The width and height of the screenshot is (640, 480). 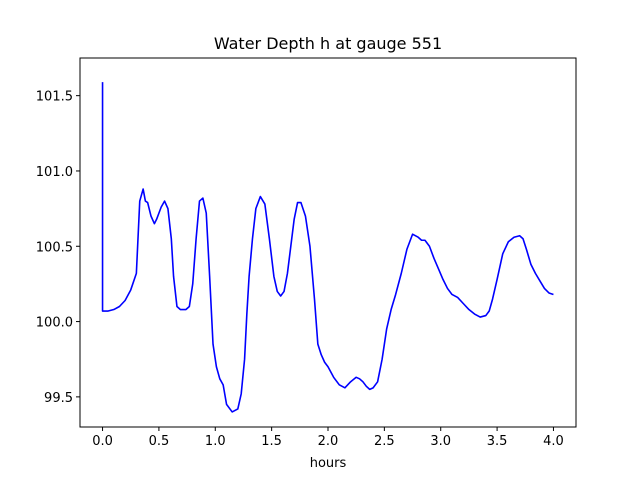 I want to click on x-tick-label: 2.5, so click(x=384, y=441).